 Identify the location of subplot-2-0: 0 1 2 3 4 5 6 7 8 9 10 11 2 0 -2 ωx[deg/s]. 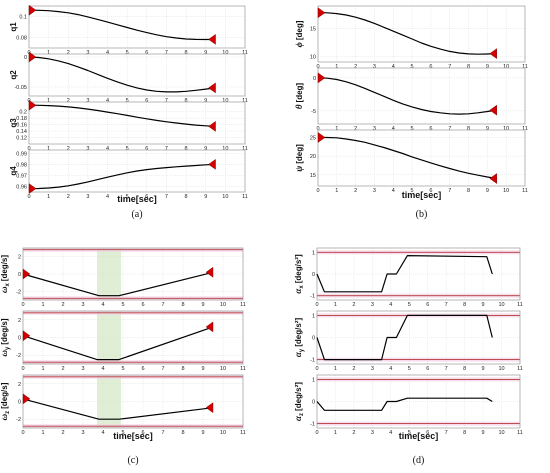
(123, 278).